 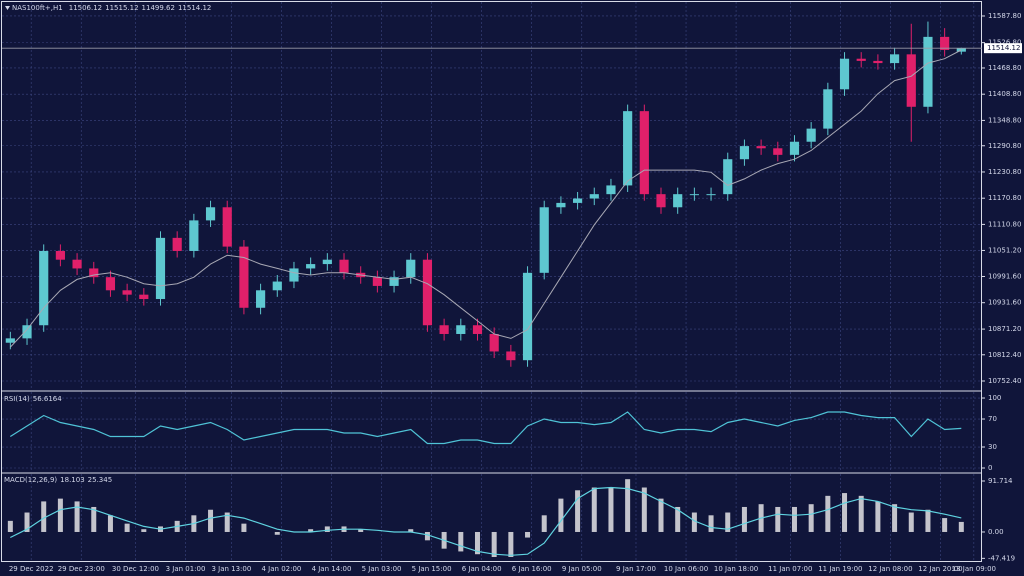 What do you see at coordinates (1004, 146) in the screenshot?
I see `y-tick-label: 11290.80` at bounding box center [1004, 146].